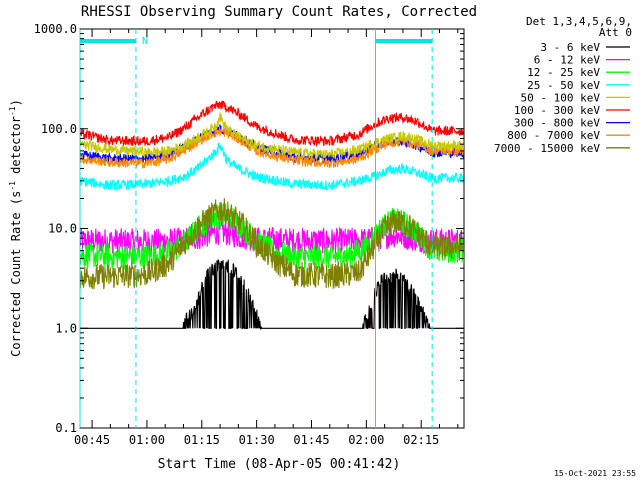 This screenshot has width=640, height=480. What do you see at coordinates (563, 72) in the screenshot?
I see `legend-label: 12 - 25 keV` at bounding box center [563, 72].